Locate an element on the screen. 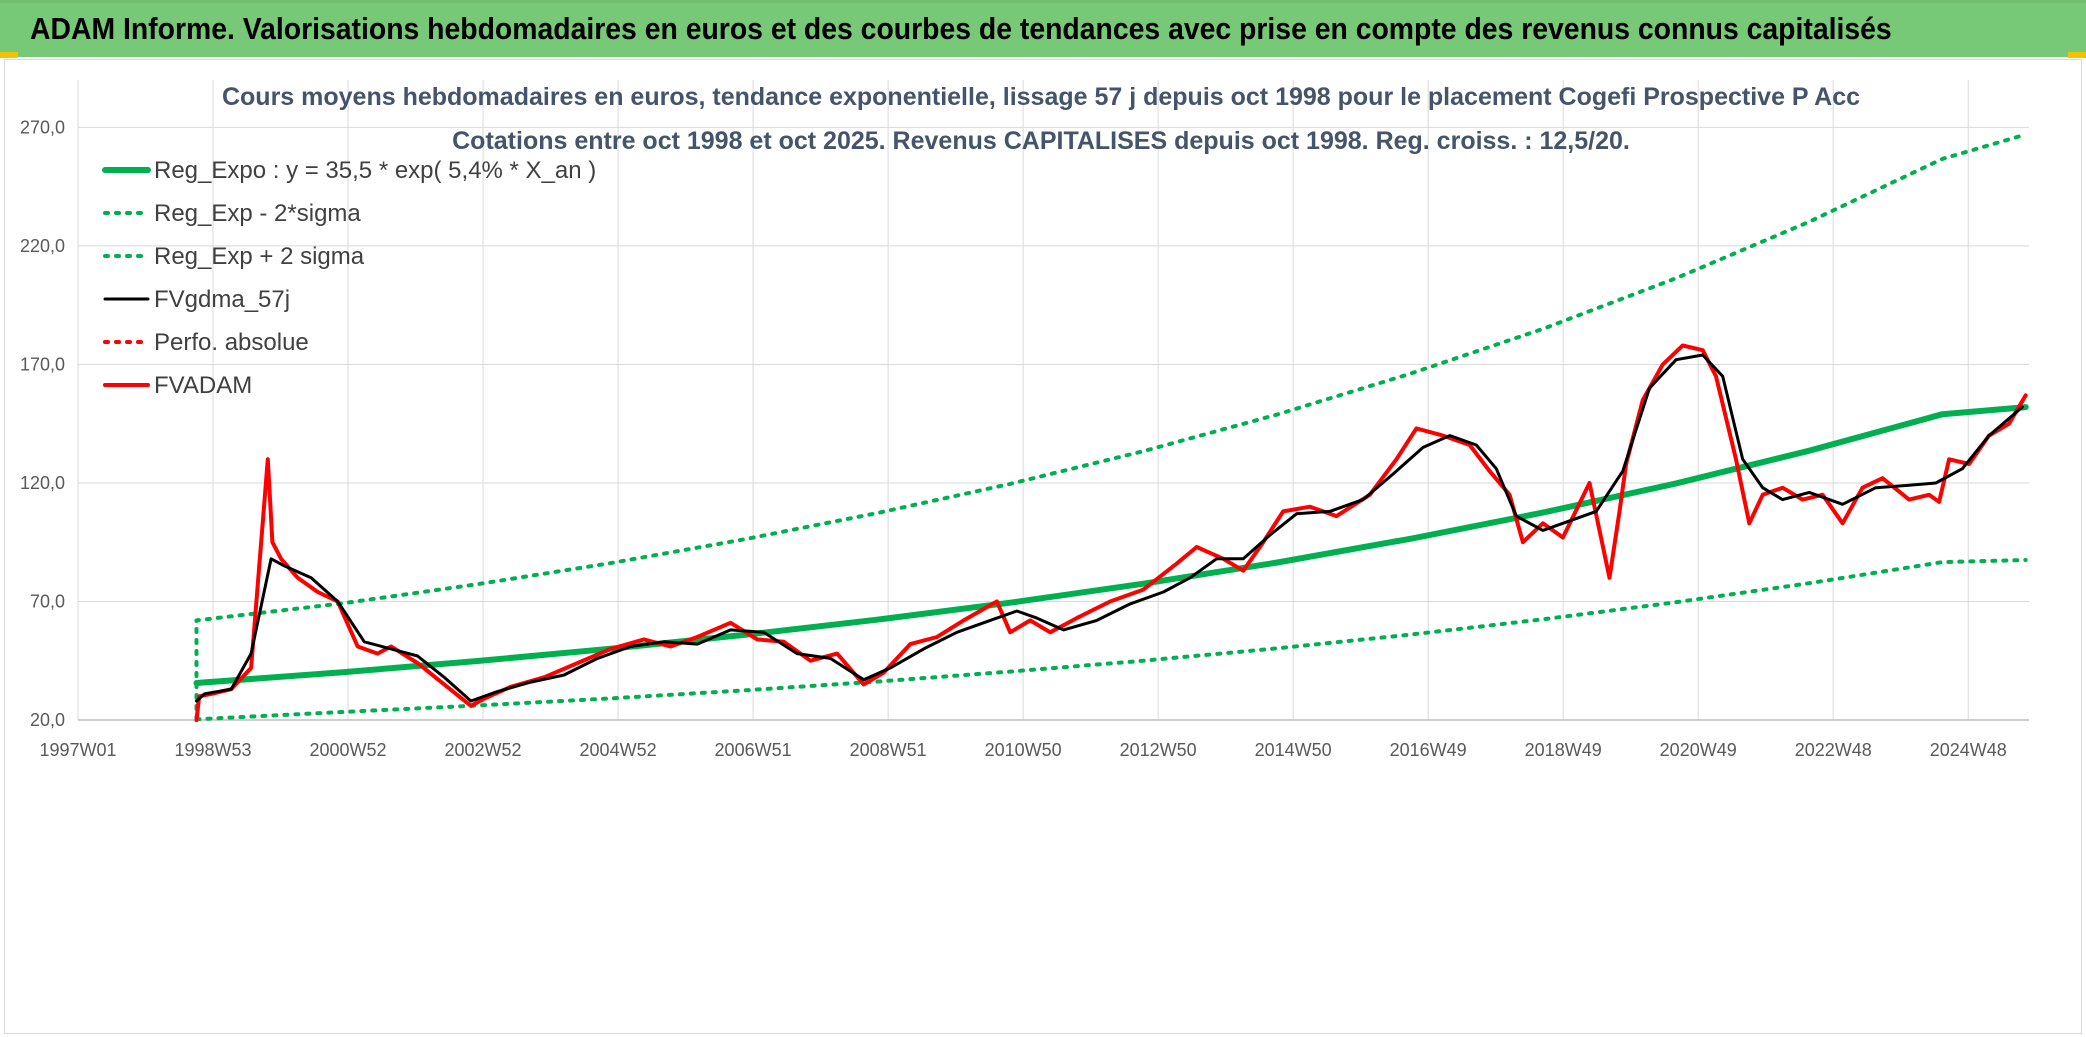 This screenshot has height=1037, width=2086. x-tick-label: 2024W48 is located at coordinates (1968, 750).